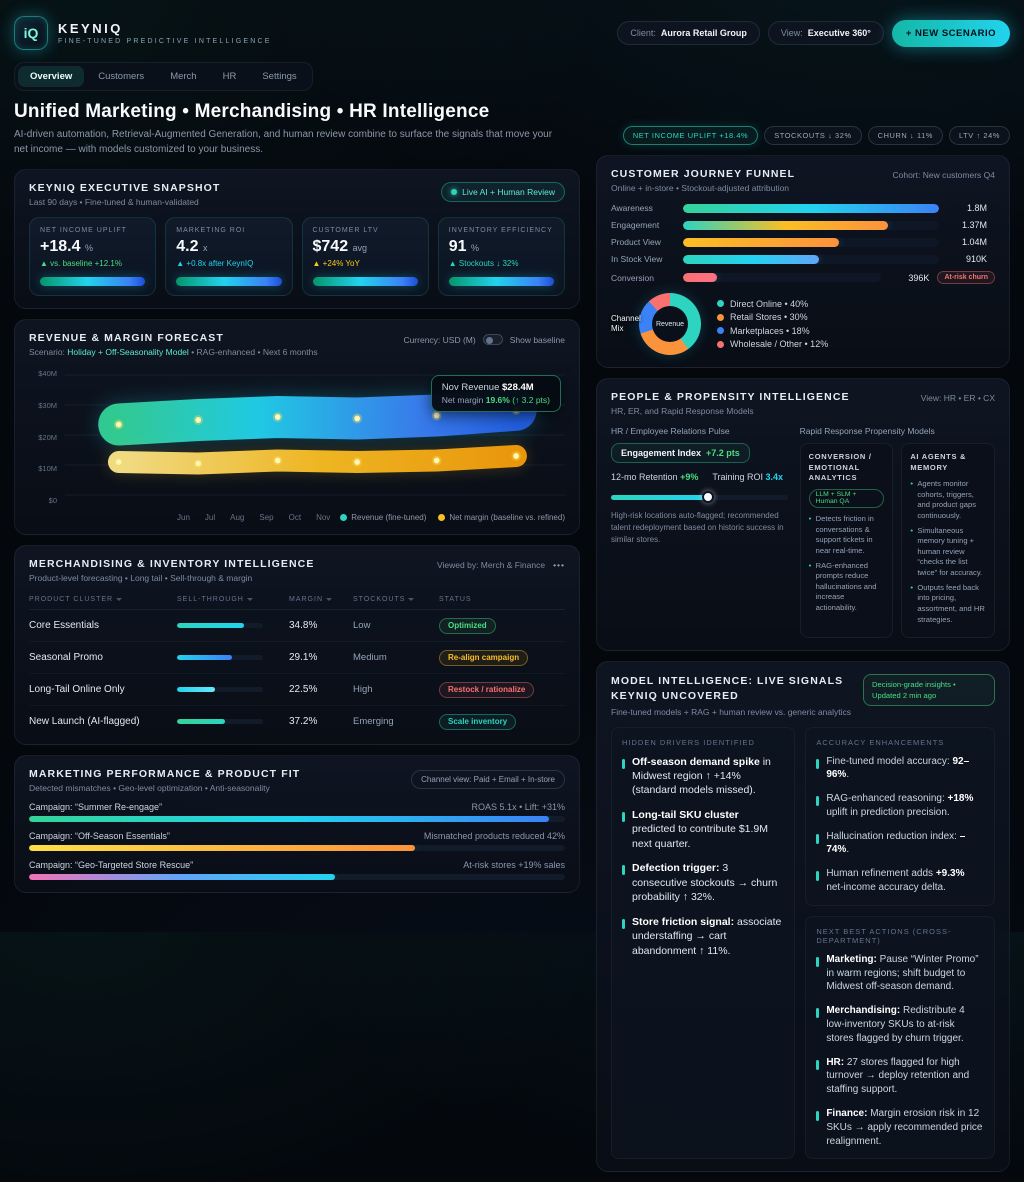 This screenshot has width=1024, height=1182. I want to click on merch-row-core-essentials: Core Essentials 34.8% Low Optimized, so click(297, 626).